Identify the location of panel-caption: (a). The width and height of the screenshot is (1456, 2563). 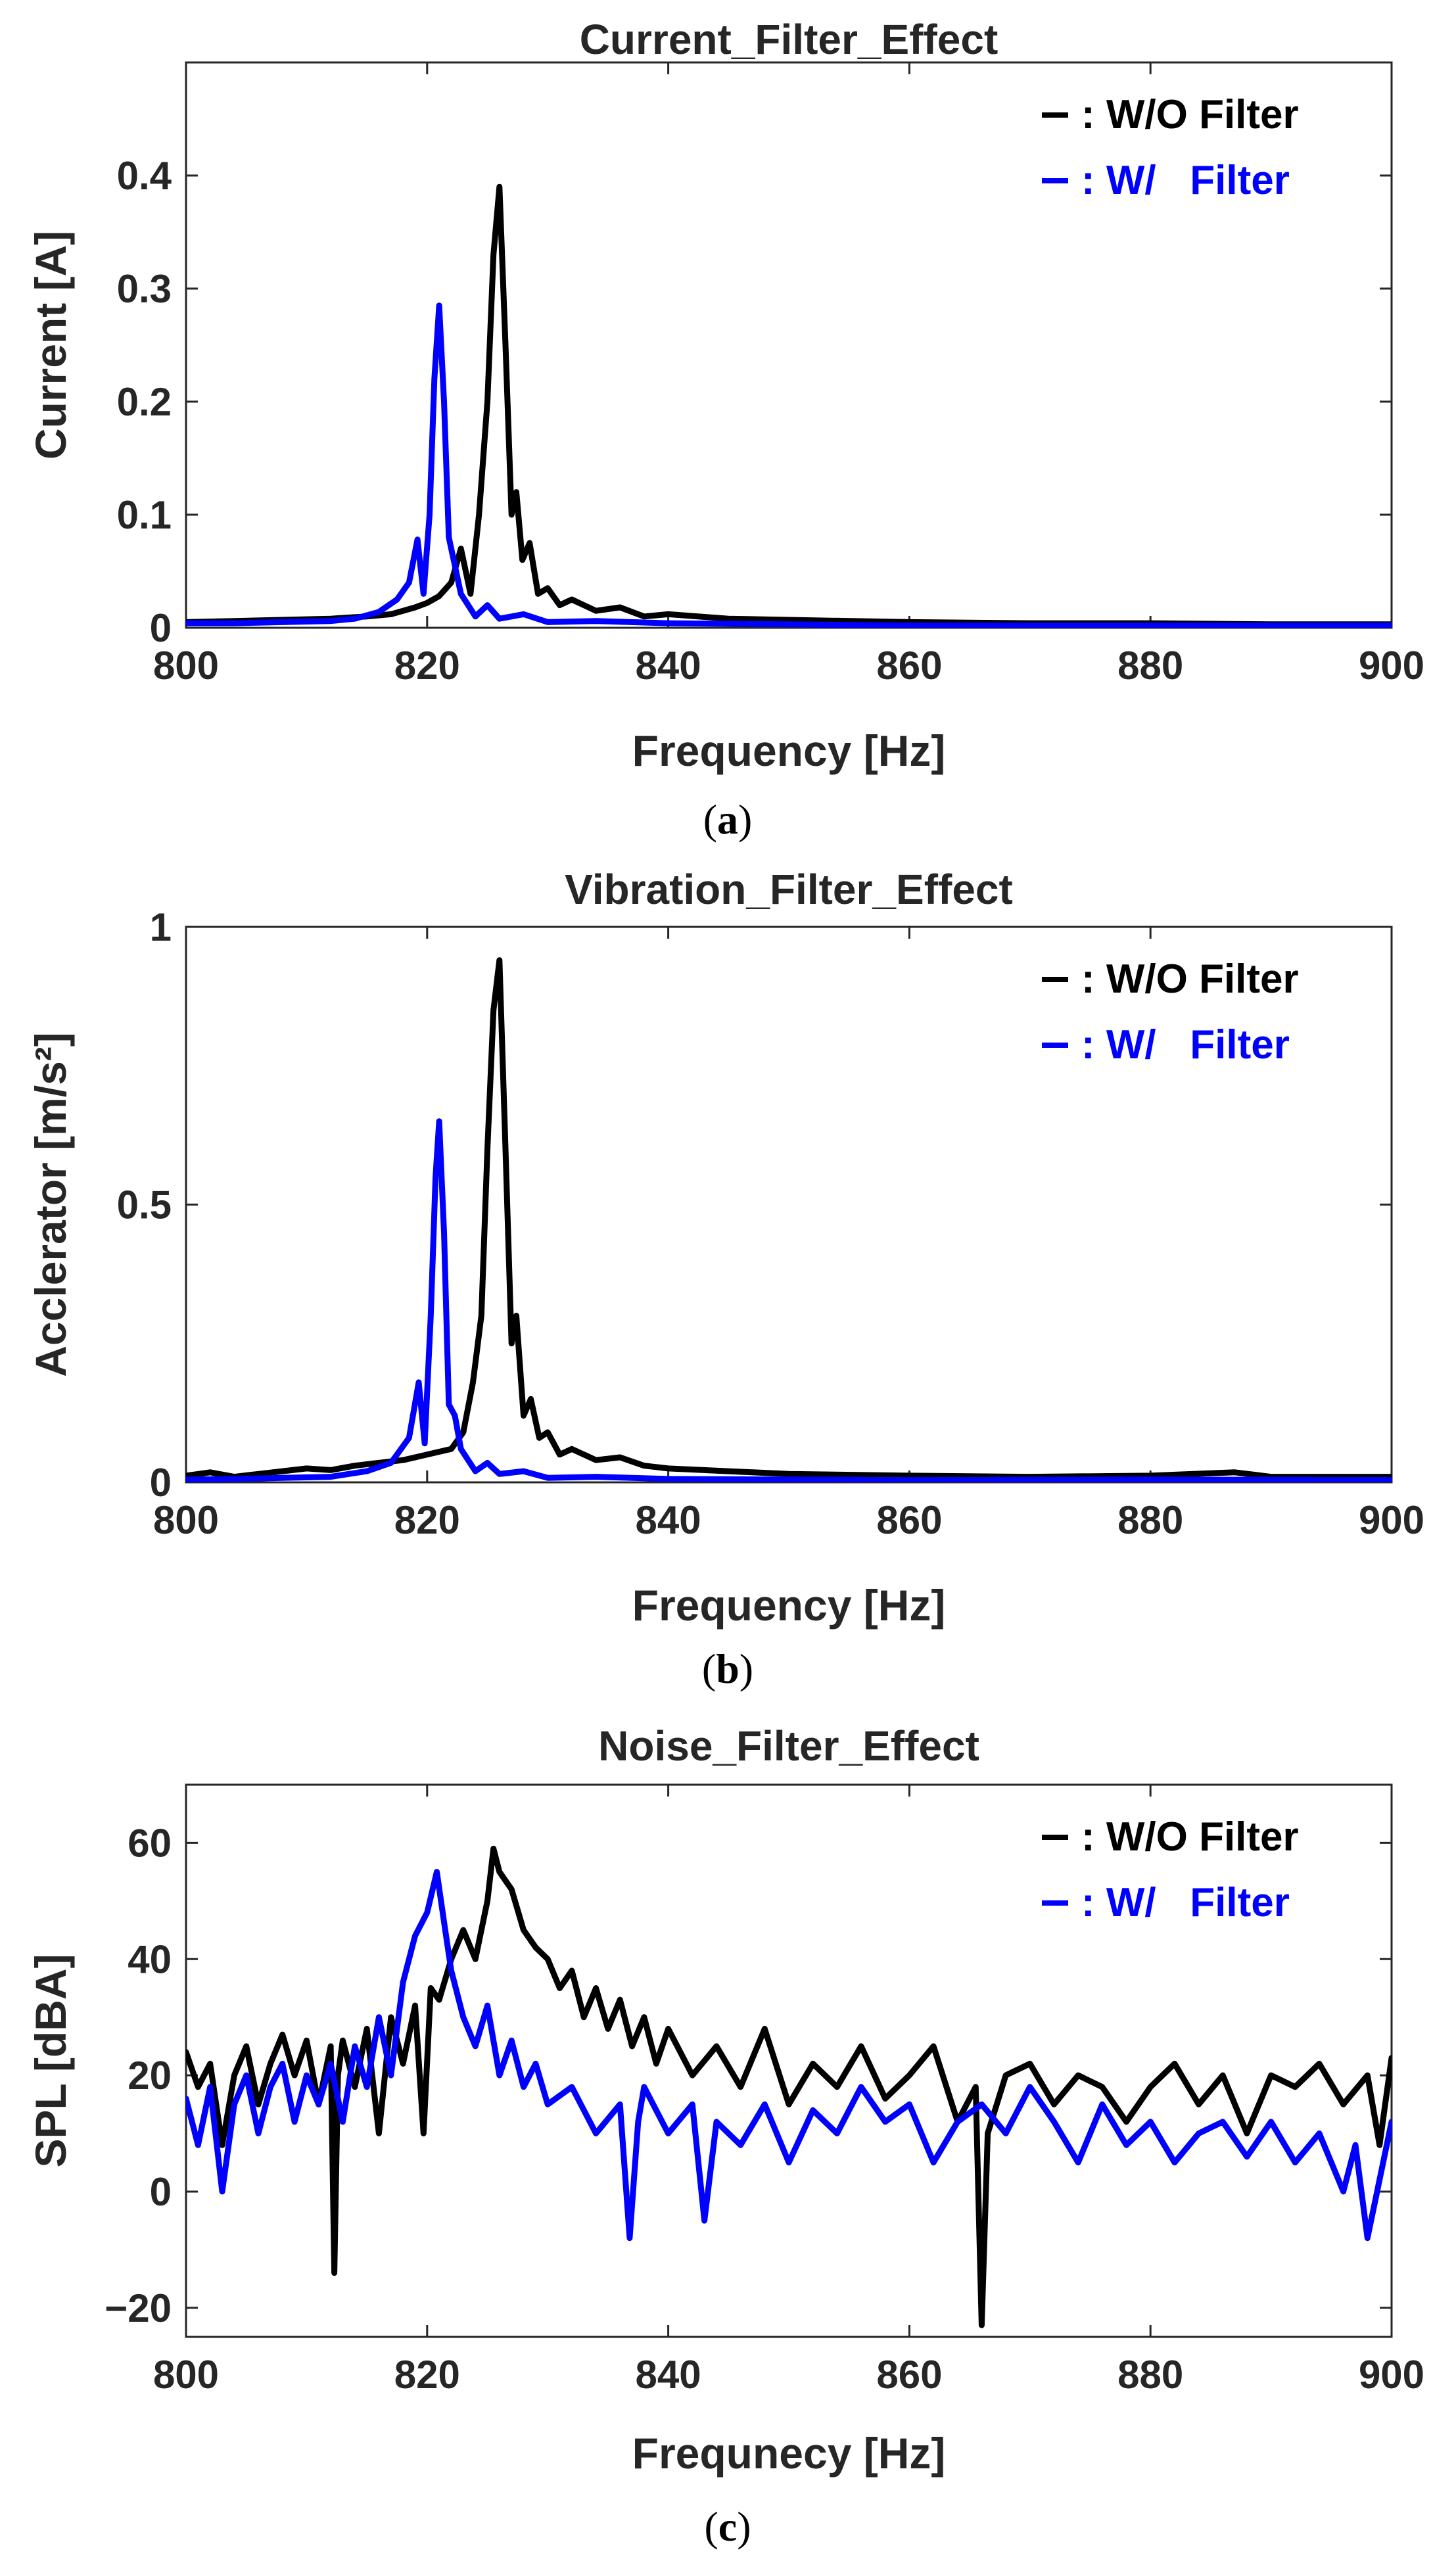
(728, 819).